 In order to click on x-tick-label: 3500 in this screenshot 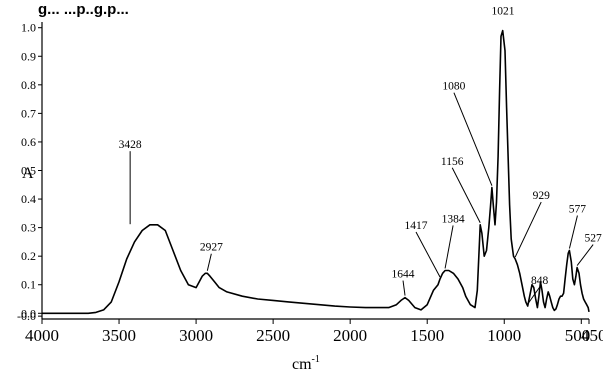, I will do `click(119, 335)`.